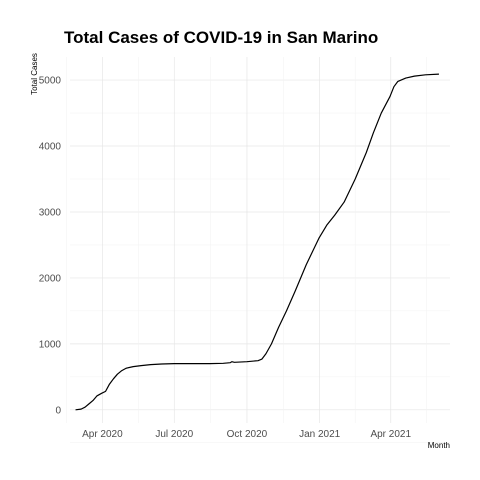 This screenshot has height=480, width=480. I want to click on x-tick-label: Jul 2020, so click(174, 434).